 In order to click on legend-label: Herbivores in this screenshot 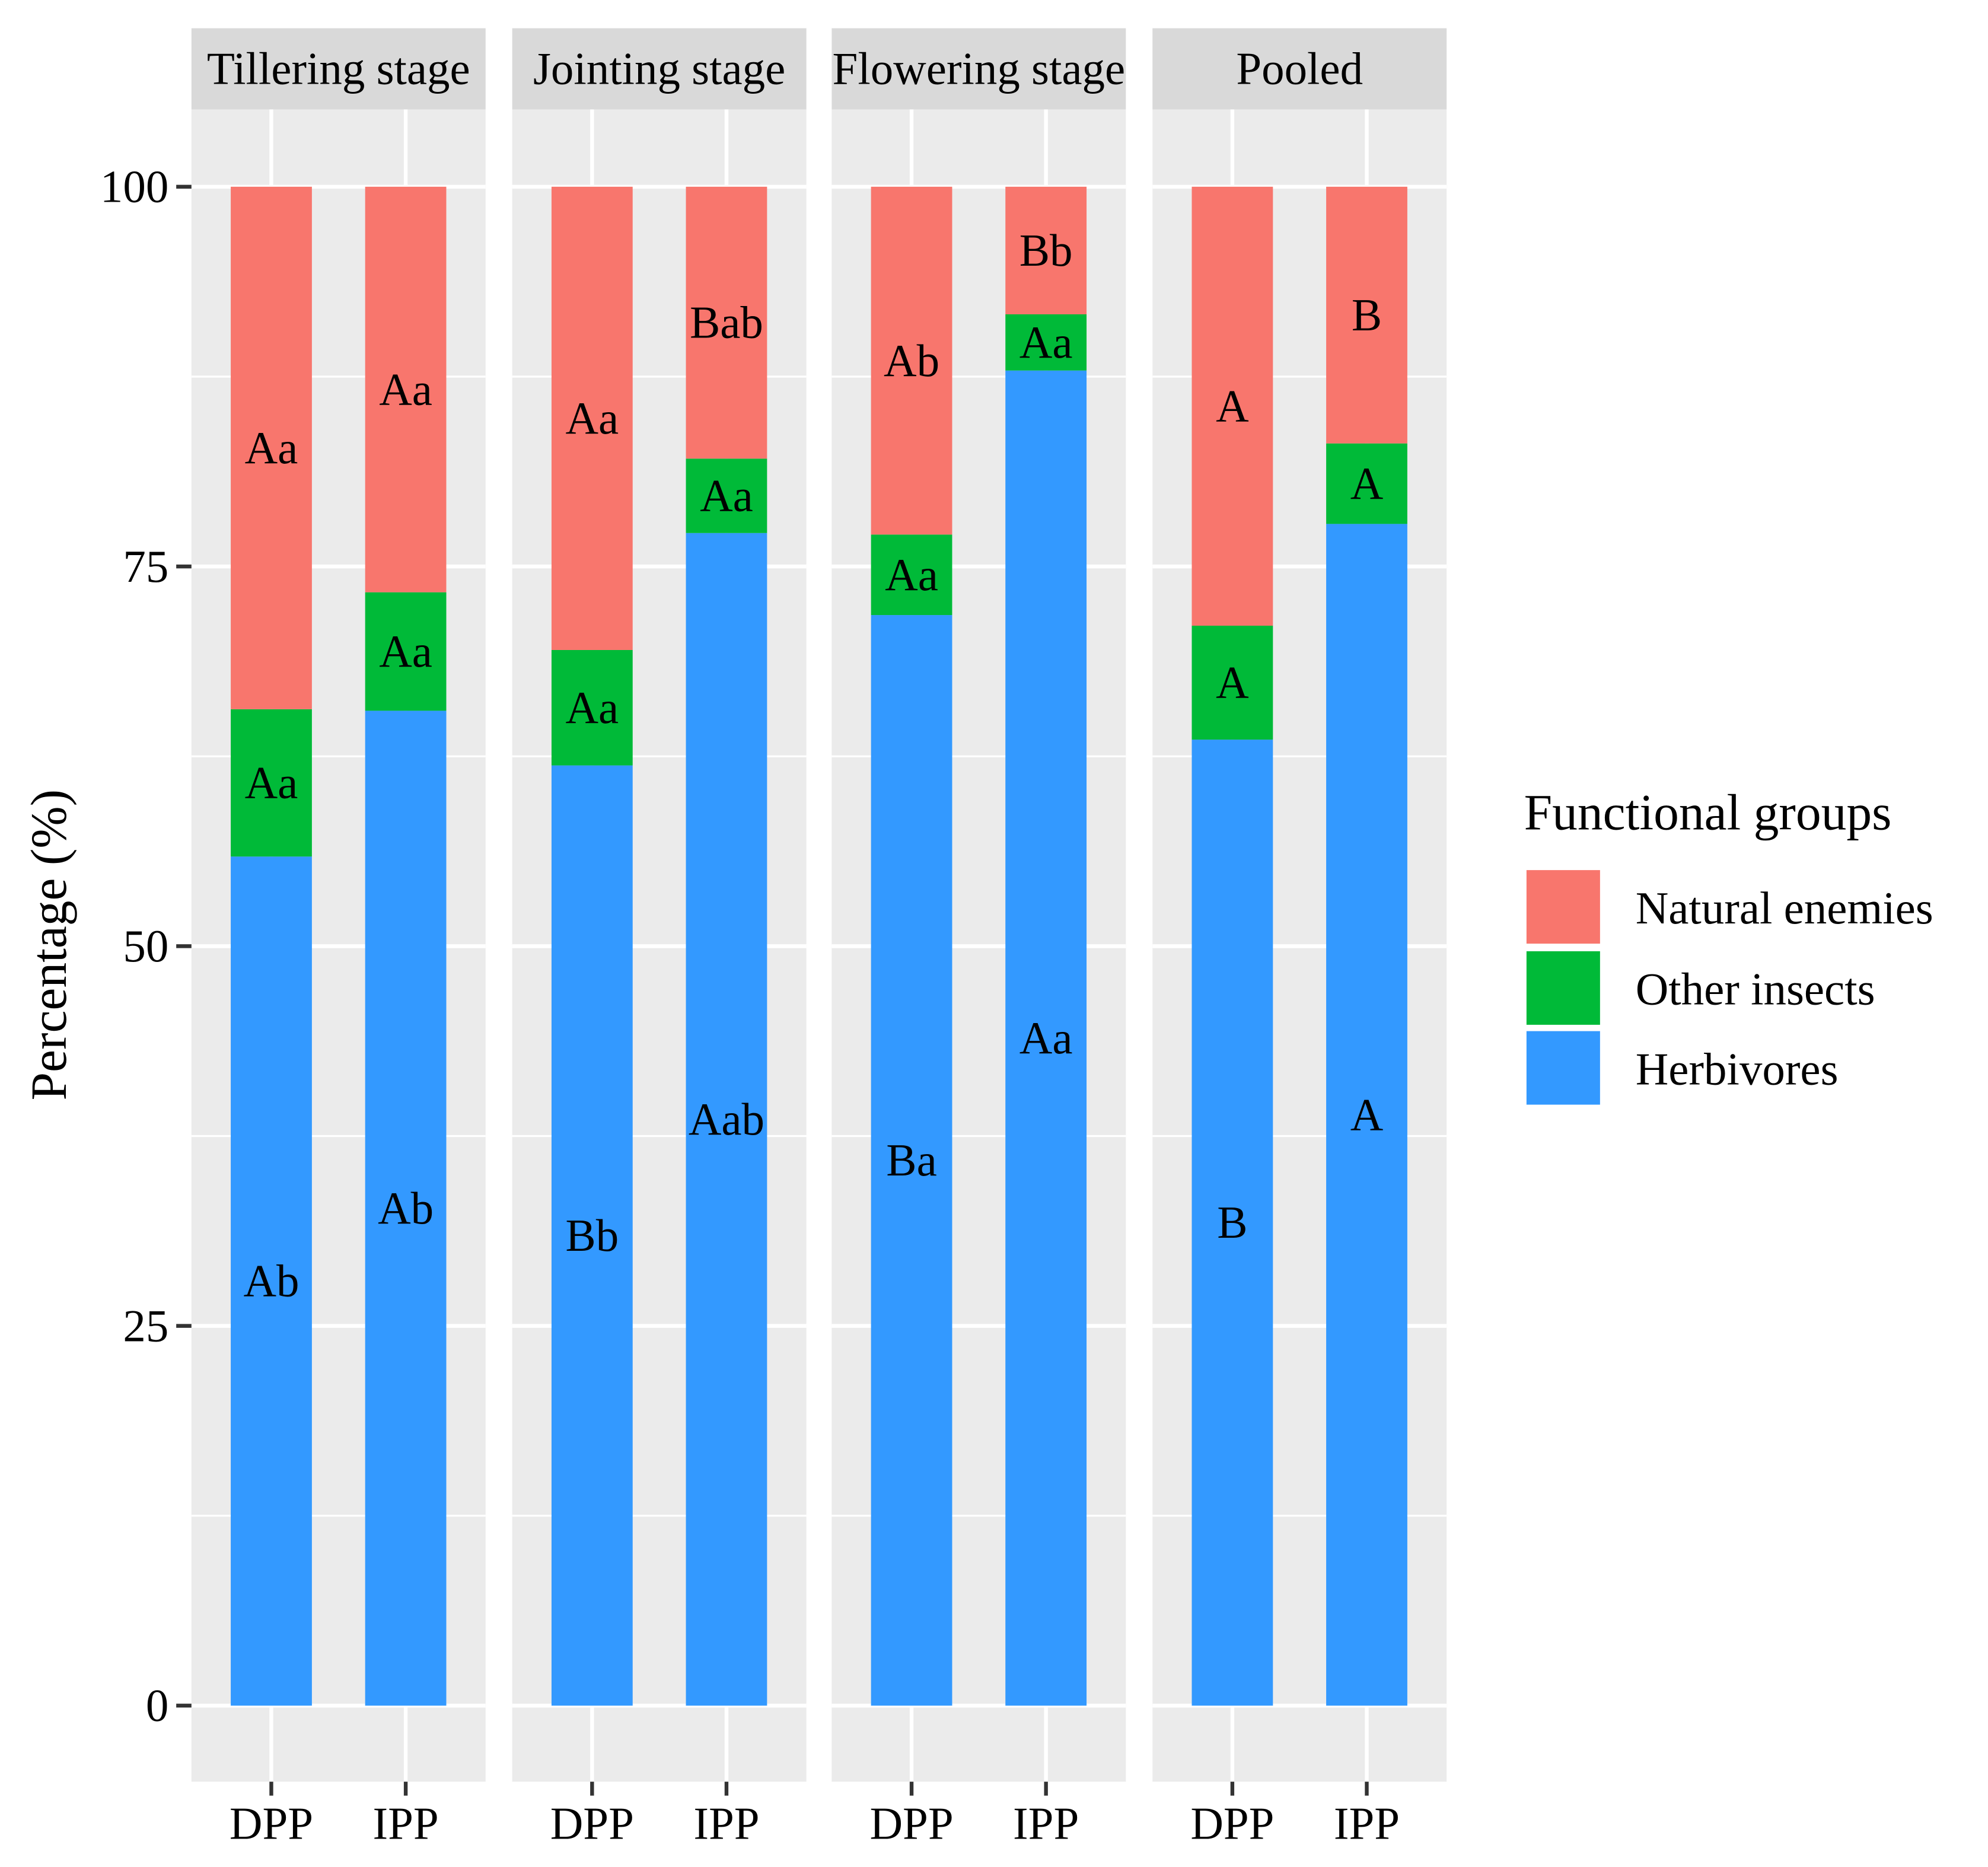, I will do `click(1738, 1068)`.